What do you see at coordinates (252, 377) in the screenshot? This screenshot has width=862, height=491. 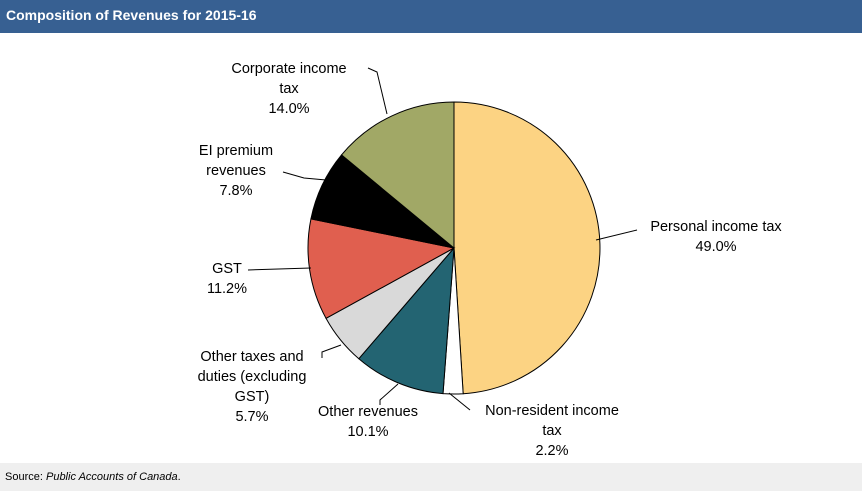 I see `slice-name-line: duties (excluding` at bounding box center [252, 377].